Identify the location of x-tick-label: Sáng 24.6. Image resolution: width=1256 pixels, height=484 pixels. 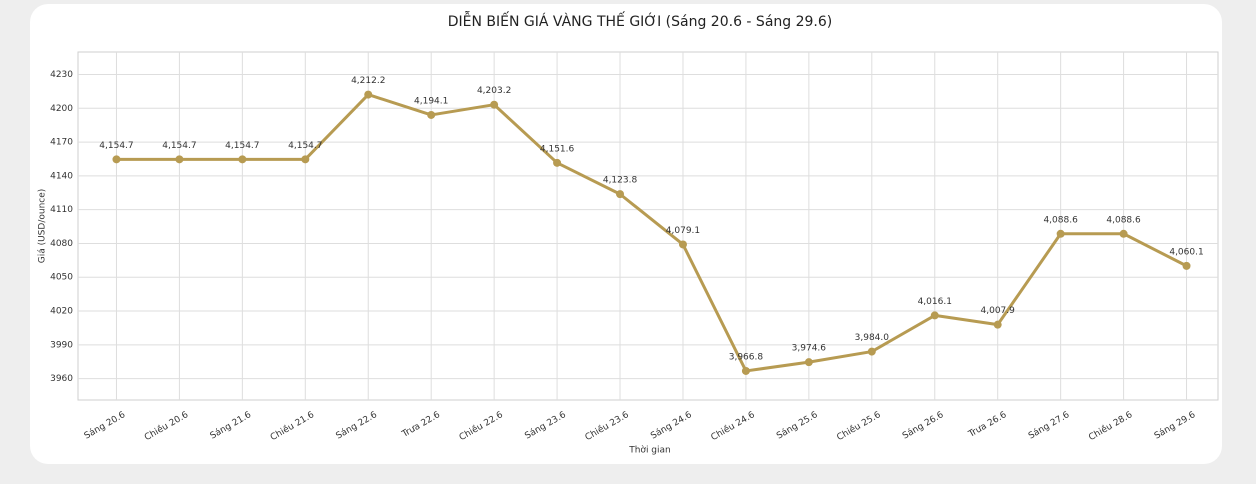
(671, 426).